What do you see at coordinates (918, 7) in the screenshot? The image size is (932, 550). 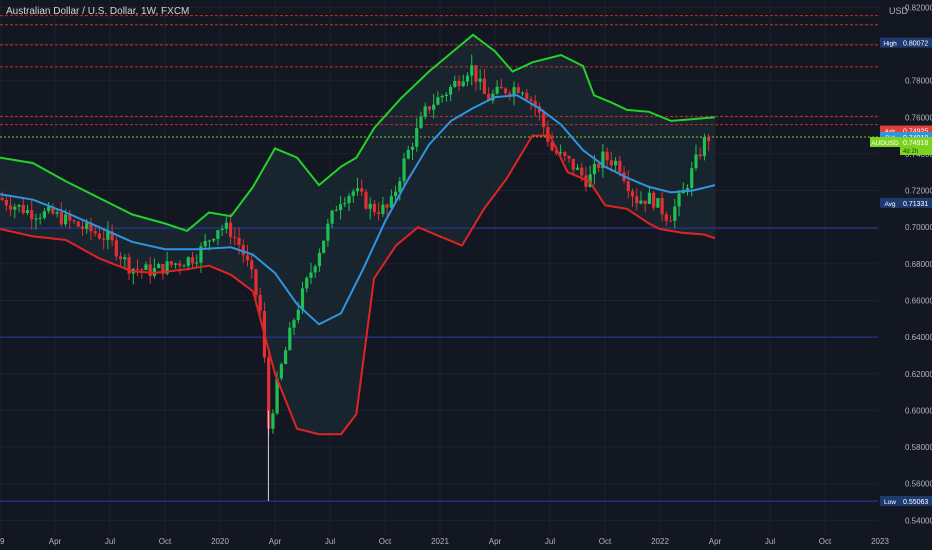 I see `y-tick-label: 0.82000` at bounding box center [918, 7].